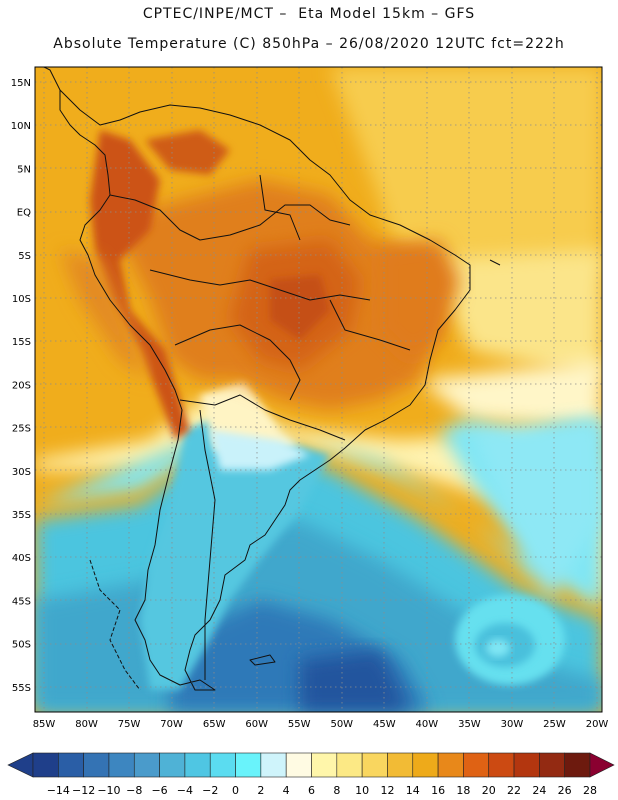 This screenshot has height=800, width=618. Describe the element at coordinates (171, 724) in the screenshot. I see `longitude-label: 70W` at that location.